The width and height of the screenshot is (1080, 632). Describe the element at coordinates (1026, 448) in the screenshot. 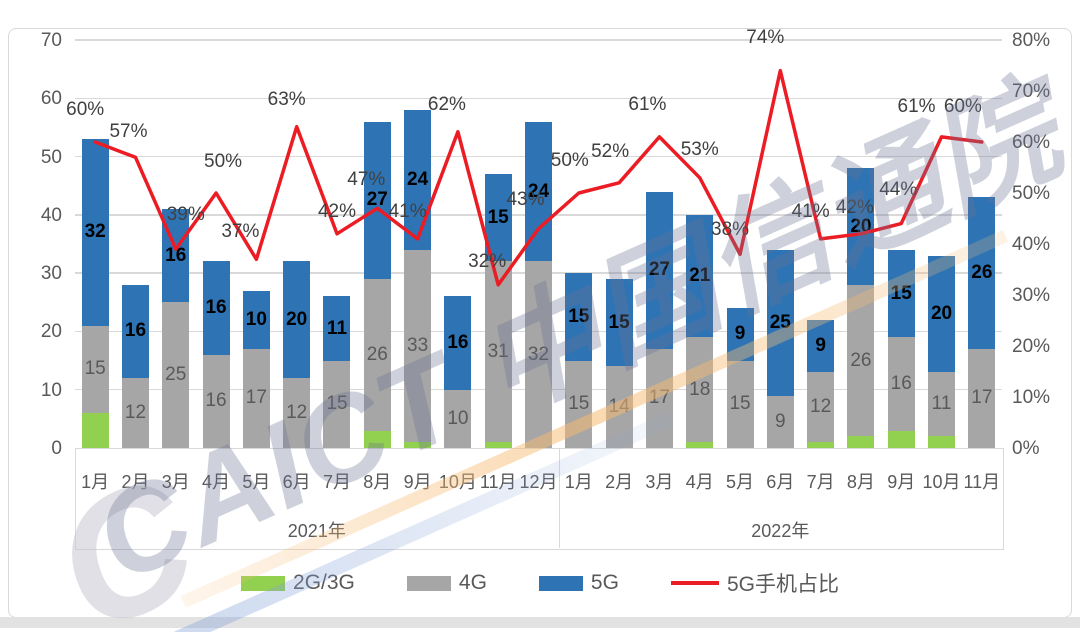

I see `y-axis-tick-right: 0%` at that location.